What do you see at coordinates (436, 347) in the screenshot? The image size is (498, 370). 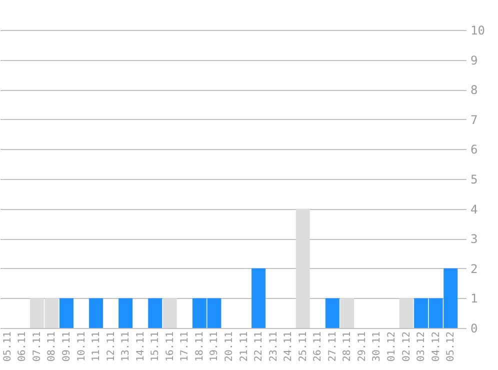 I see `x-tick-label: 04.12` at bounding box center [436, 347].